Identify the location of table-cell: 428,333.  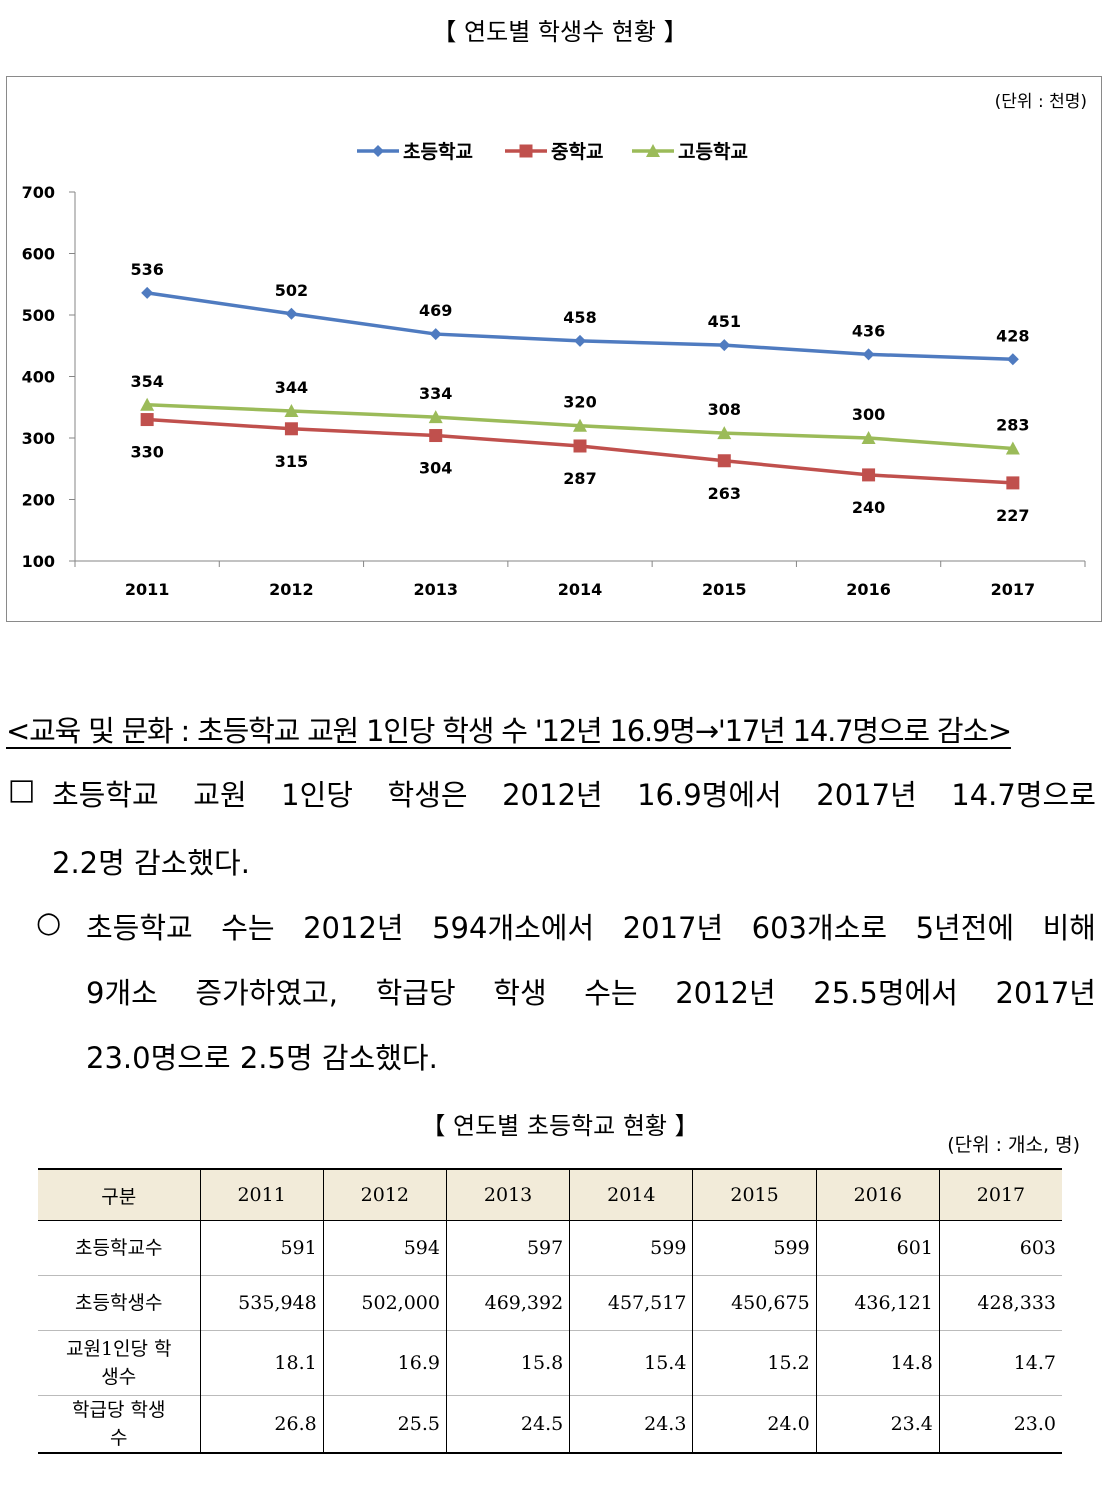
(1000, 1303).